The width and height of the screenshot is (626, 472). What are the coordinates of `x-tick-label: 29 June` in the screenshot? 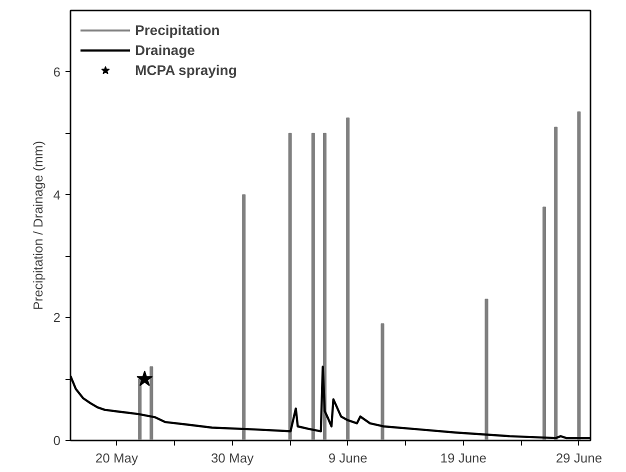 It's located at (579, 458).